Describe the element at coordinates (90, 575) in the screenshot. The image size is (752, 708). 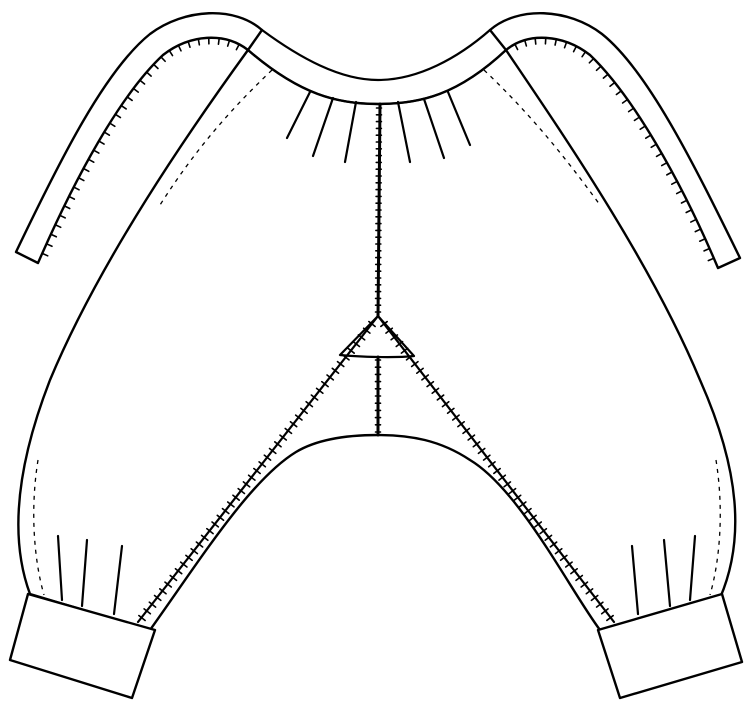
I see `gather-lines-left-leg` at that location.